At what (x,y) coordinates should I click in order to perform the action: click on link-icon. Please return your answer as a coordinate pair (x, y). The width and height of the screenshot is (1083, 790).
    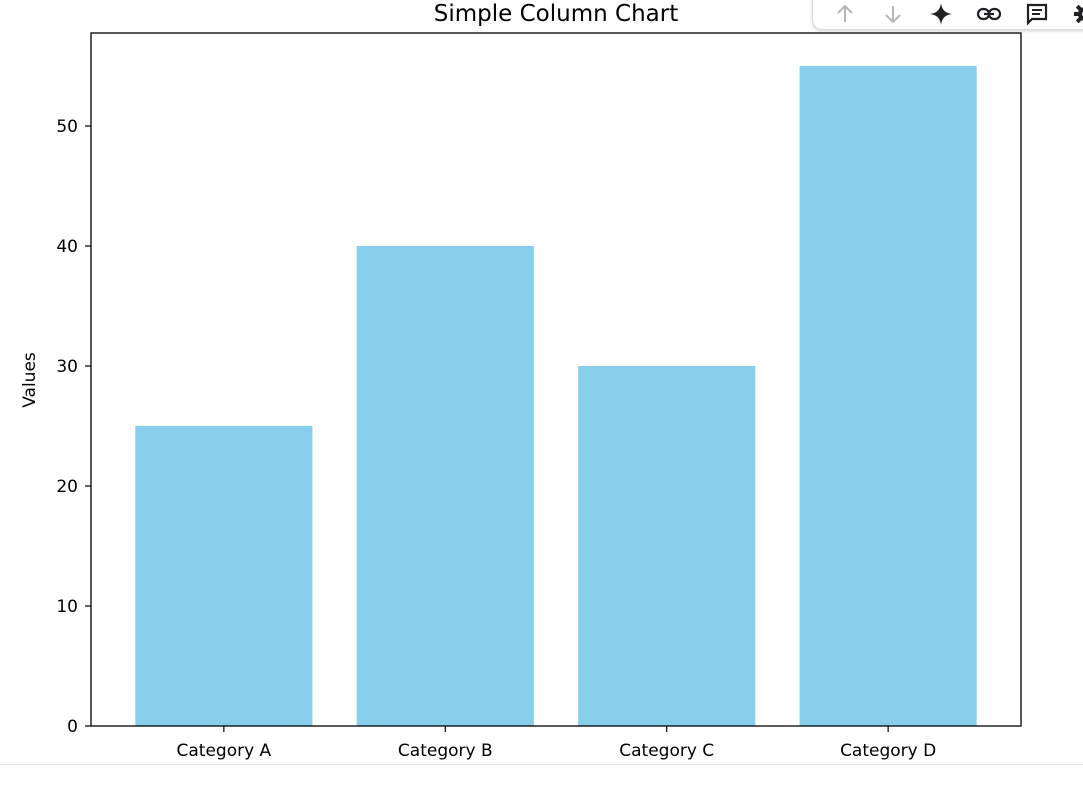
    Looking at the image, I should click on (989, 14).